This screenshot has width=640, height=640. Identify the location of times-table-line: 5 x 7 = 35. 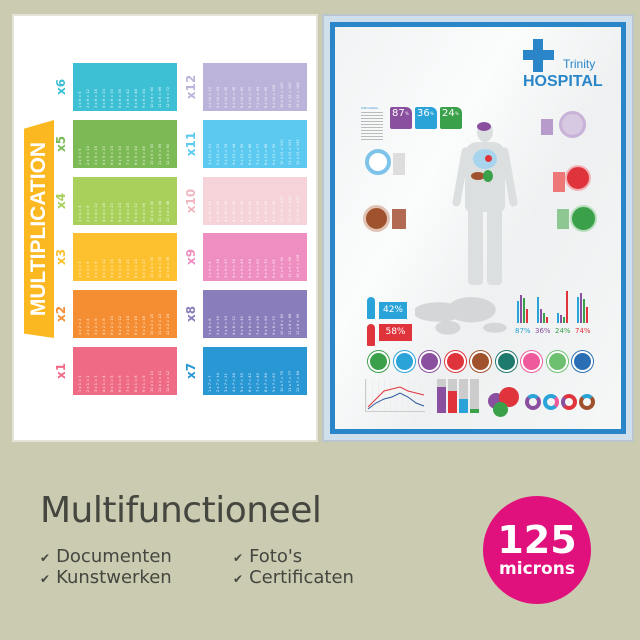
(242, 382).